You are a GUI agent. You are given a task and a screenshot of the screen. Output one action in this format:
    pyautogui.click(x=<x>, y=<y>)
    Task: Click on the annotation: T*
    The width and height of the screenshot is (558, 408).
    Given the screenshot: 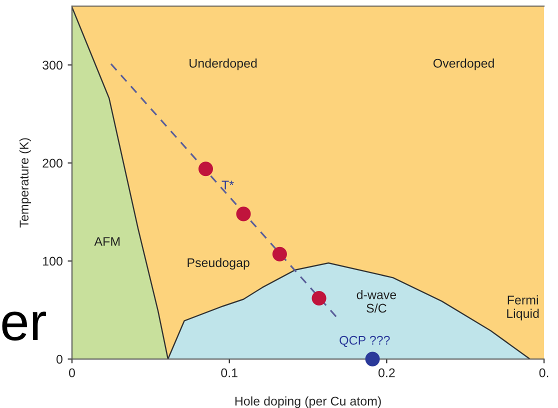 What is the action you would take?
    pyautogui.click(x=228, y=185)
    